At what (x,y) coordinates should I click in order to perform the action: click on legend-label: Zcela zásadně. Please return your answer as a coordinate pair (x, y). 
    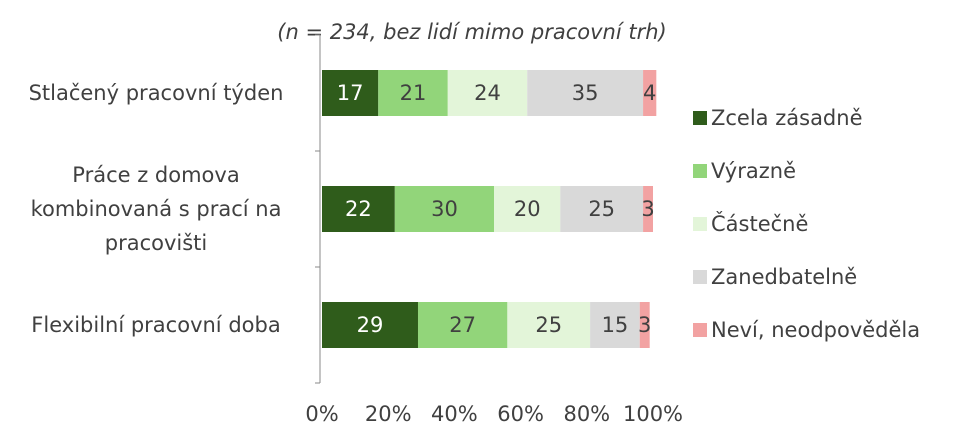
    Looking at the image, I should click on (787, 118).